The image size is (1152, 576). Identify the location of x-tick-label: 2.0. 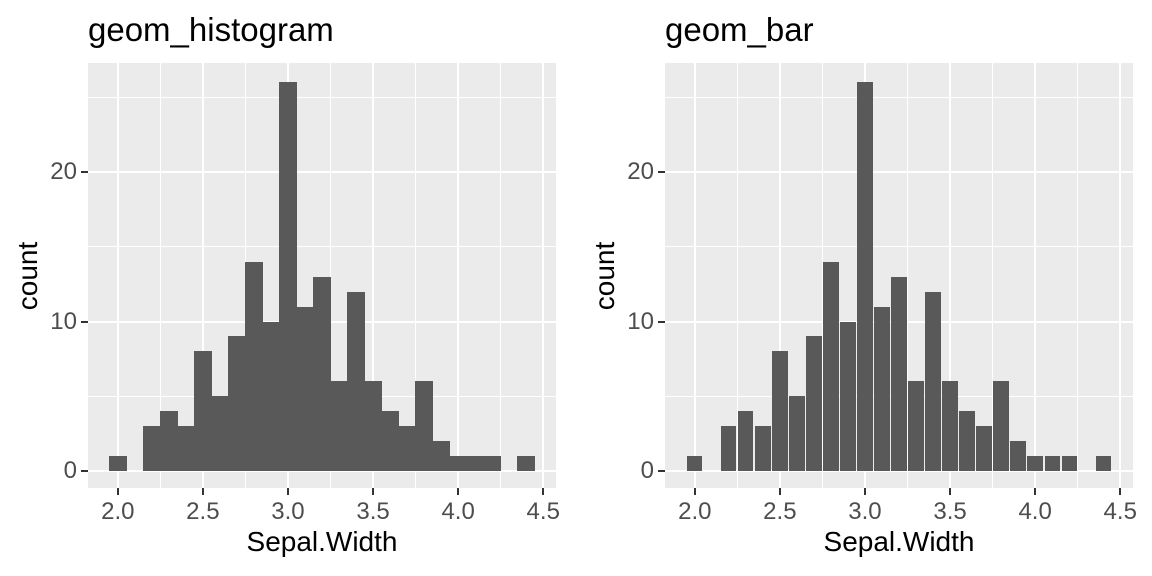
(695, 511).